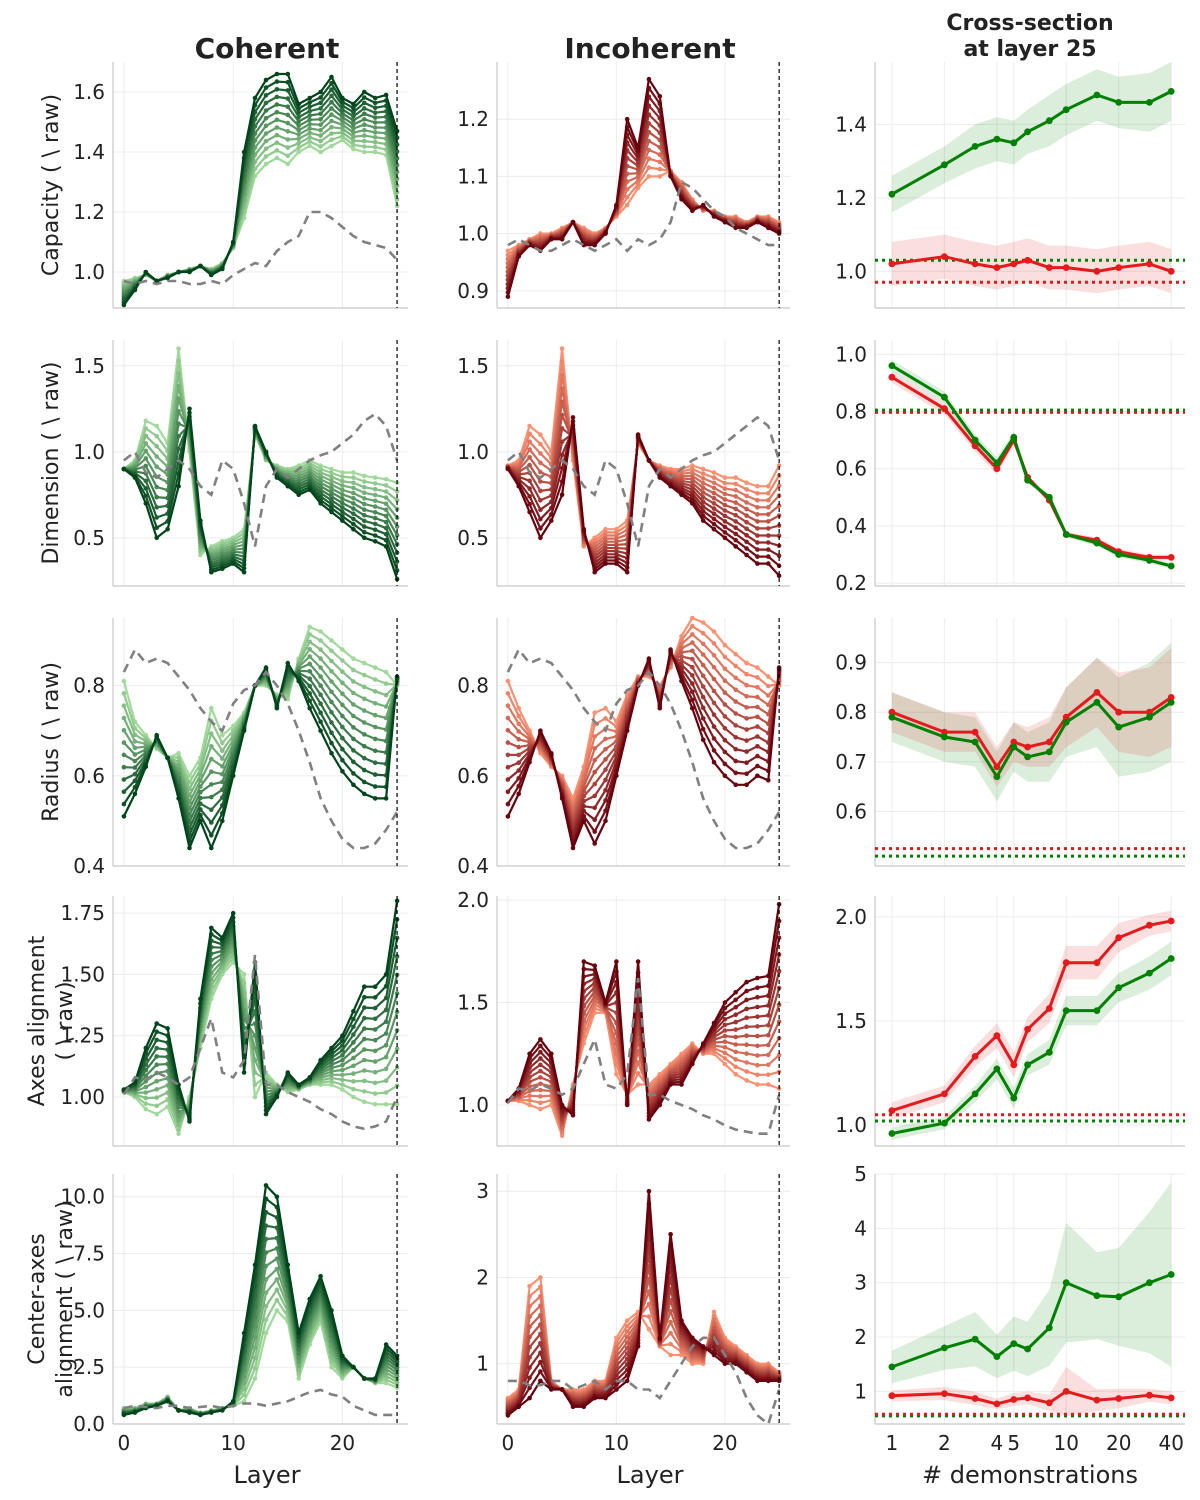 The height and width of the screenshot is (1500, 1200). What do you see at coordinates (507, 1443) in the screenshot?
I see `x-tick-label: 0` at bounding box center [507, 1443].